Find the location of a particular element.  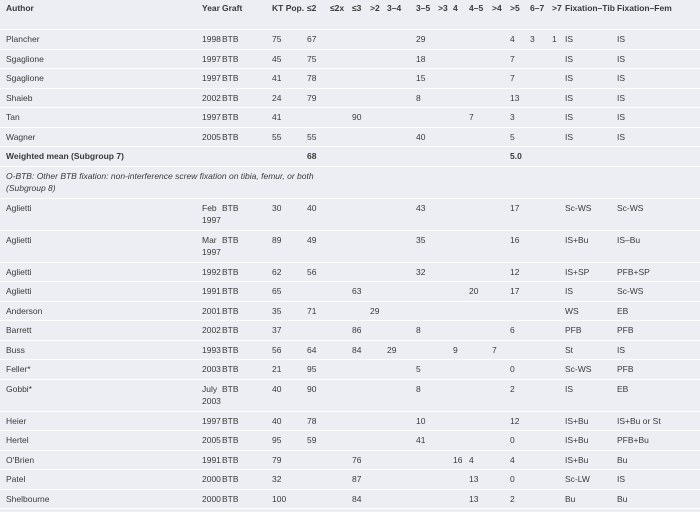

table-cell: 1993 is located at coordinates (211, 349).